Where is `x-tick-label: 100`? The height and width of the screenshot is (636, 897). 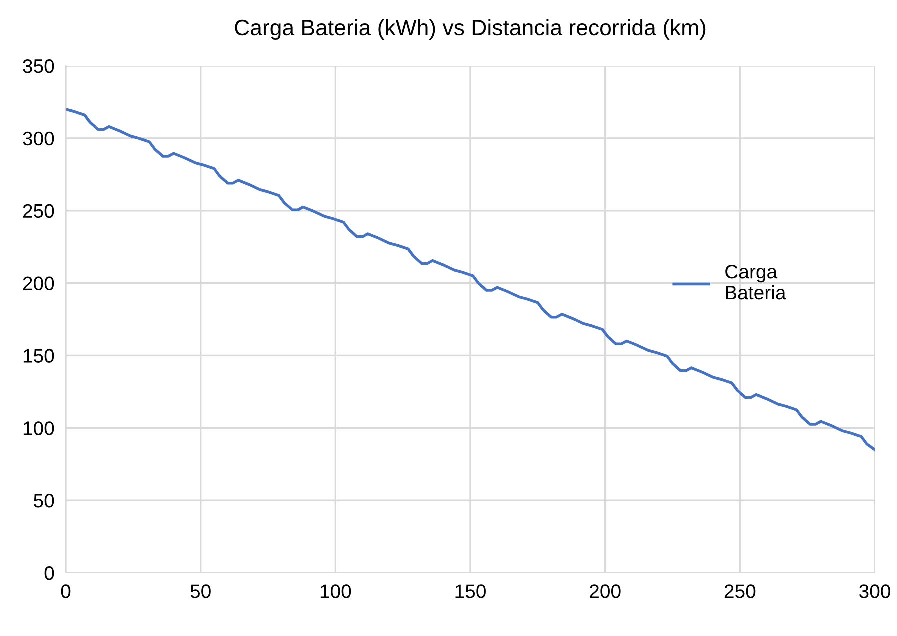 x-tick-label: 100 is located at coordinates (336, 591).